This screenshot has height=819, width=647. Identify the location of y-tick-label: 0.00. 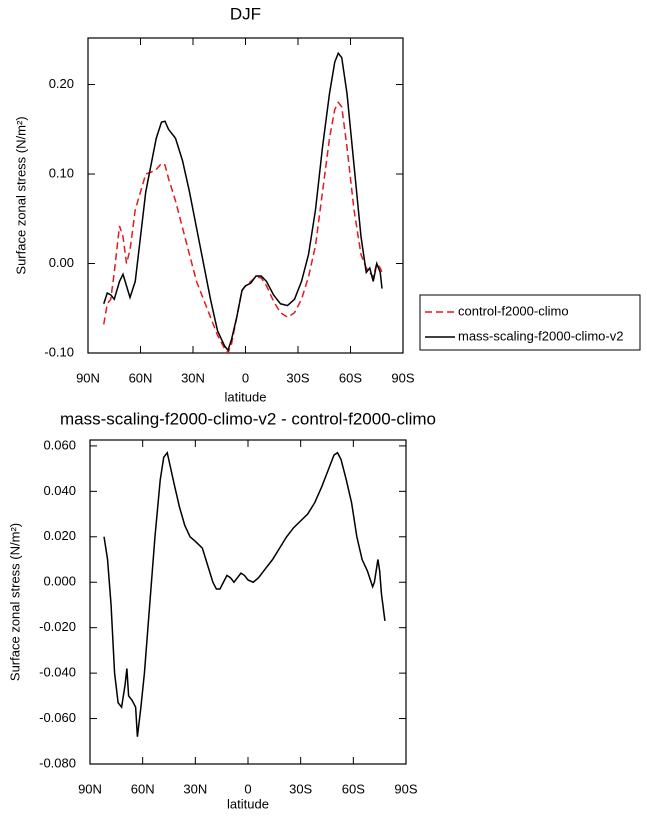
(61, 262).